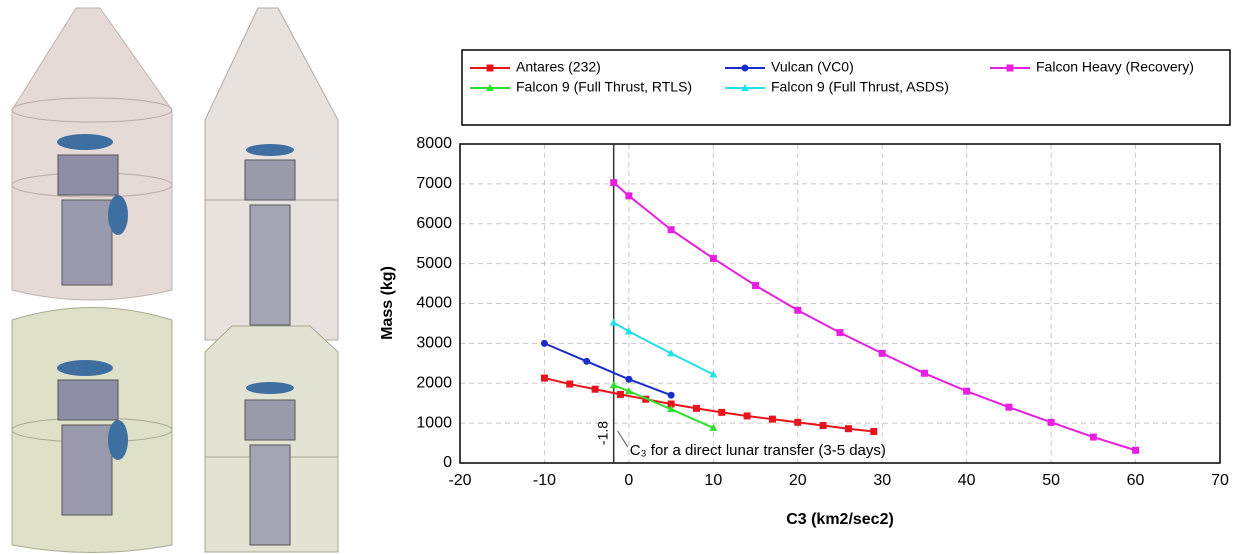 The image size is (1250, 554). I want to click on y-tick-label: 2000, so click(434, 382).